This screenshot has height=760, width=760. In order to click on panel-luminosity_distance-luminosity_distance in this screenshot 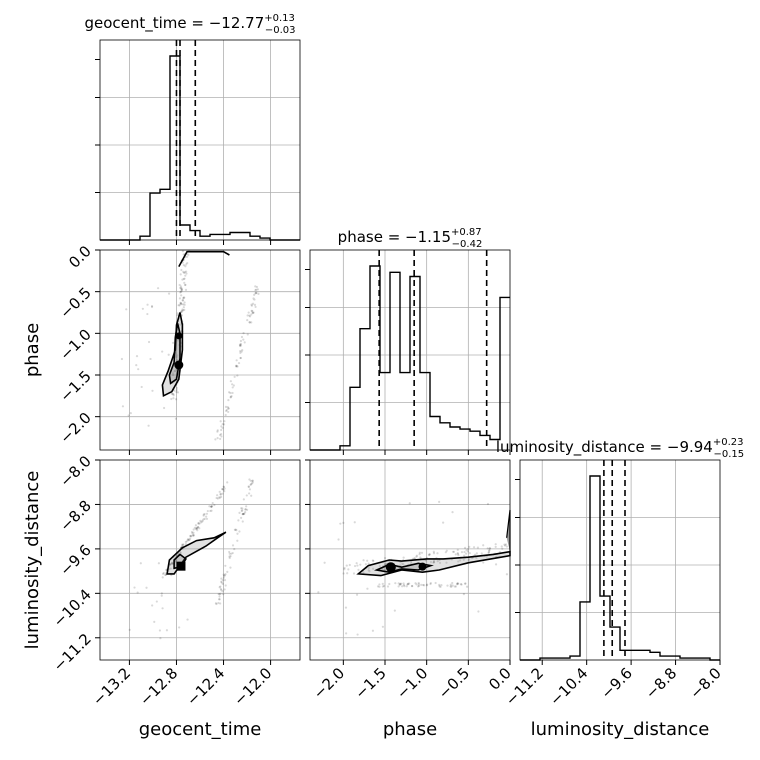, I will do `click(620, 560)`.